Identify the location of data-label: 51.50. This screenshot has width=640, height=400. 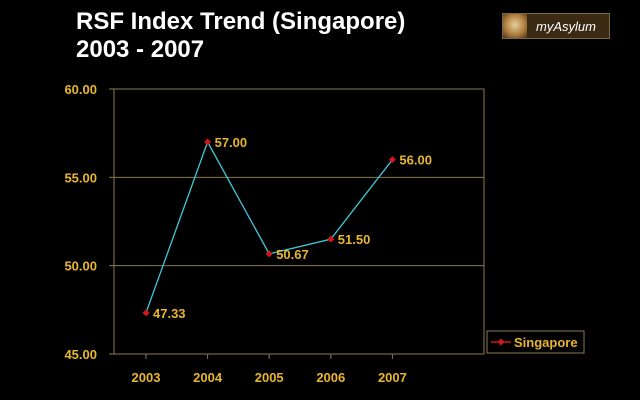
(354, 239).